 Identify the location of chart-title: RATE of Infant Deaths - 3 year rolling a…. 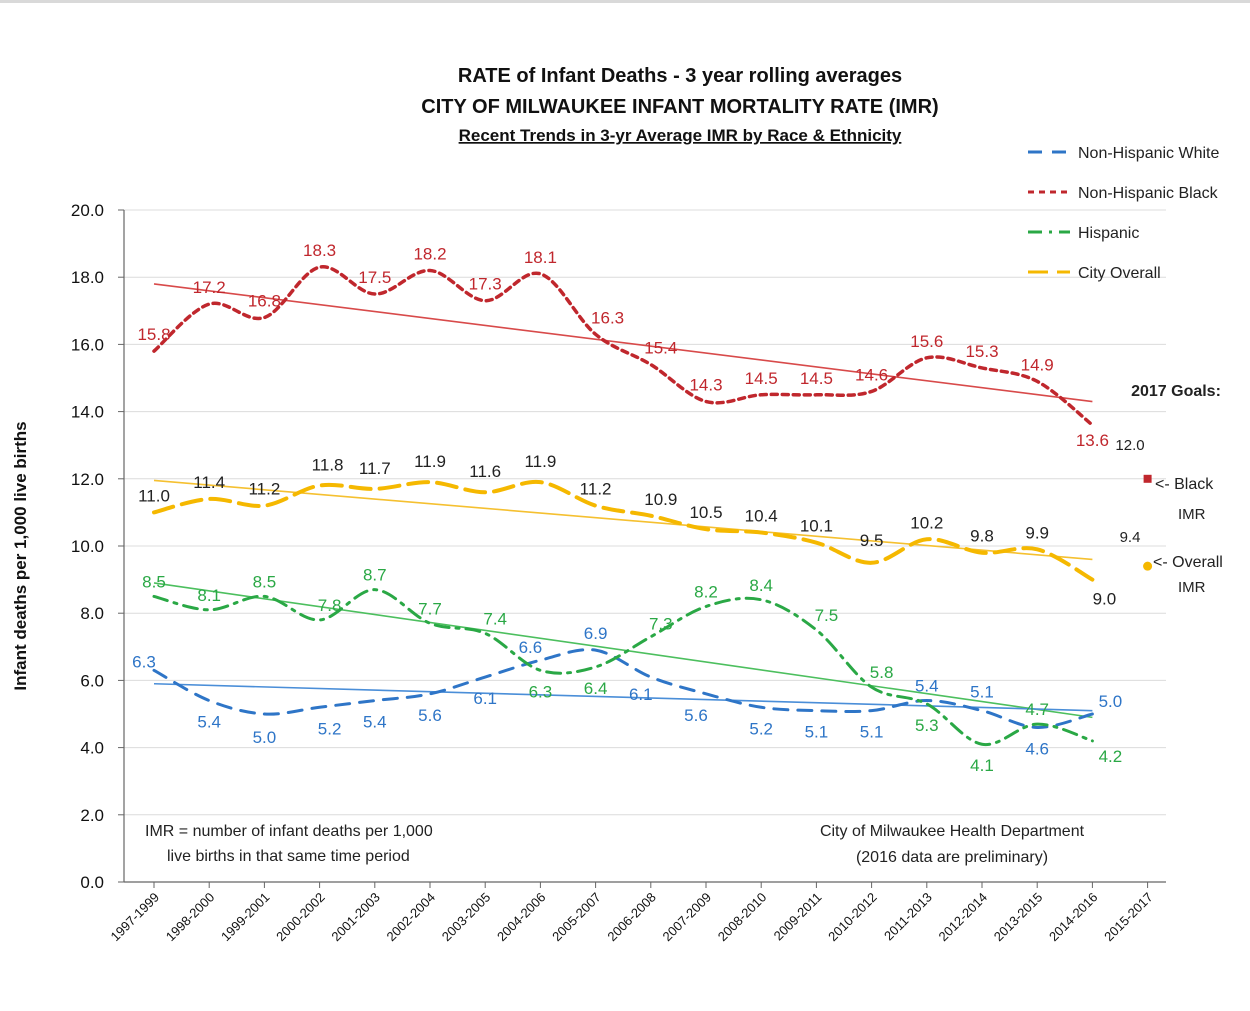
(680, 76).